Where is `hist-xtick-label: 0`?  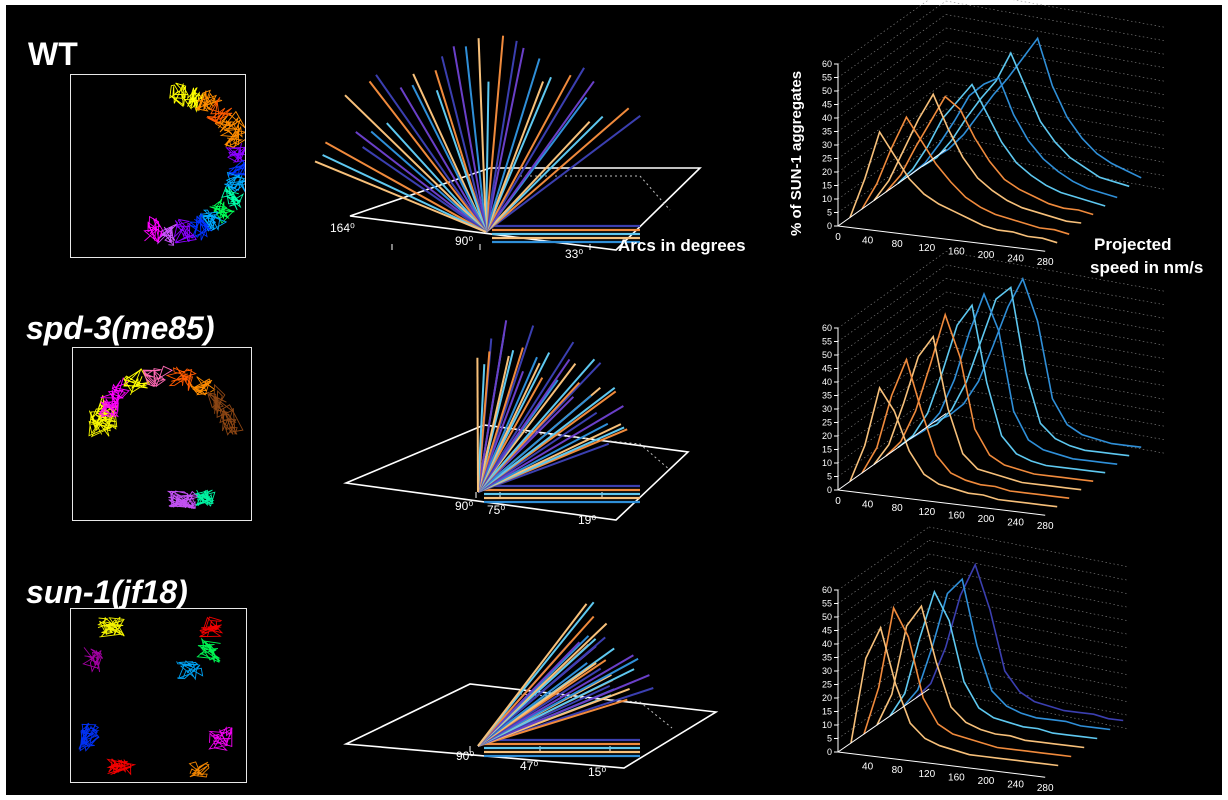 hist-xtick-label: 0 is located at coordinates (838, 237).